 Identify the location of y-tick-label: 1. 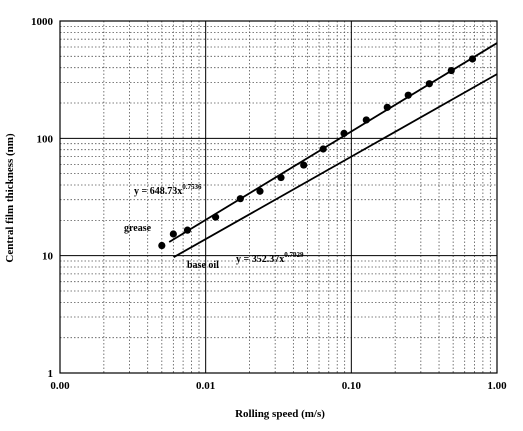
(51, 374).